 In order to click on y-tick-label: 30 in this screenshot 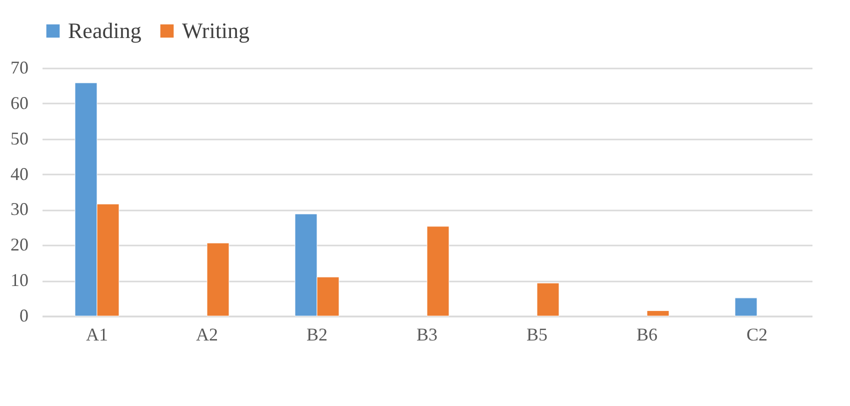, I will do `click(19, 209)`.